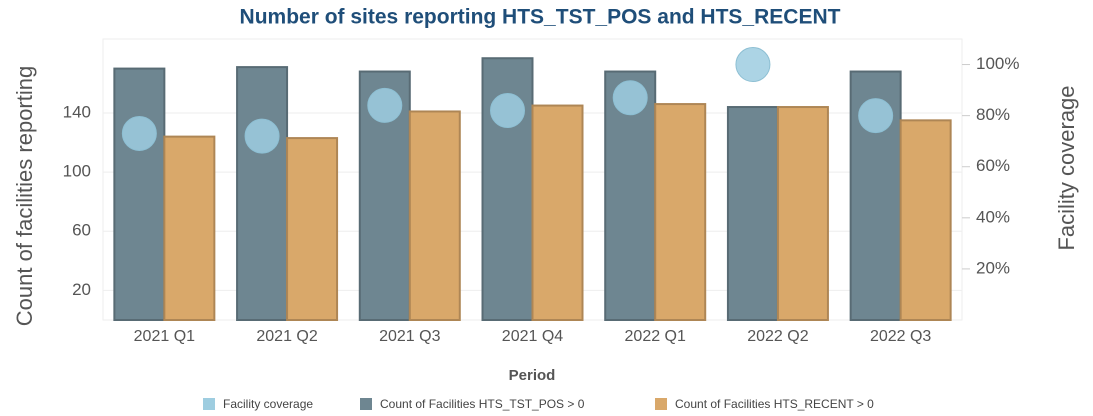 The image size is (1093, 416). Describe the element at coordinates (286, 336) in the screenshot. I see `x-tick-label: 2021 Q2` at that location.